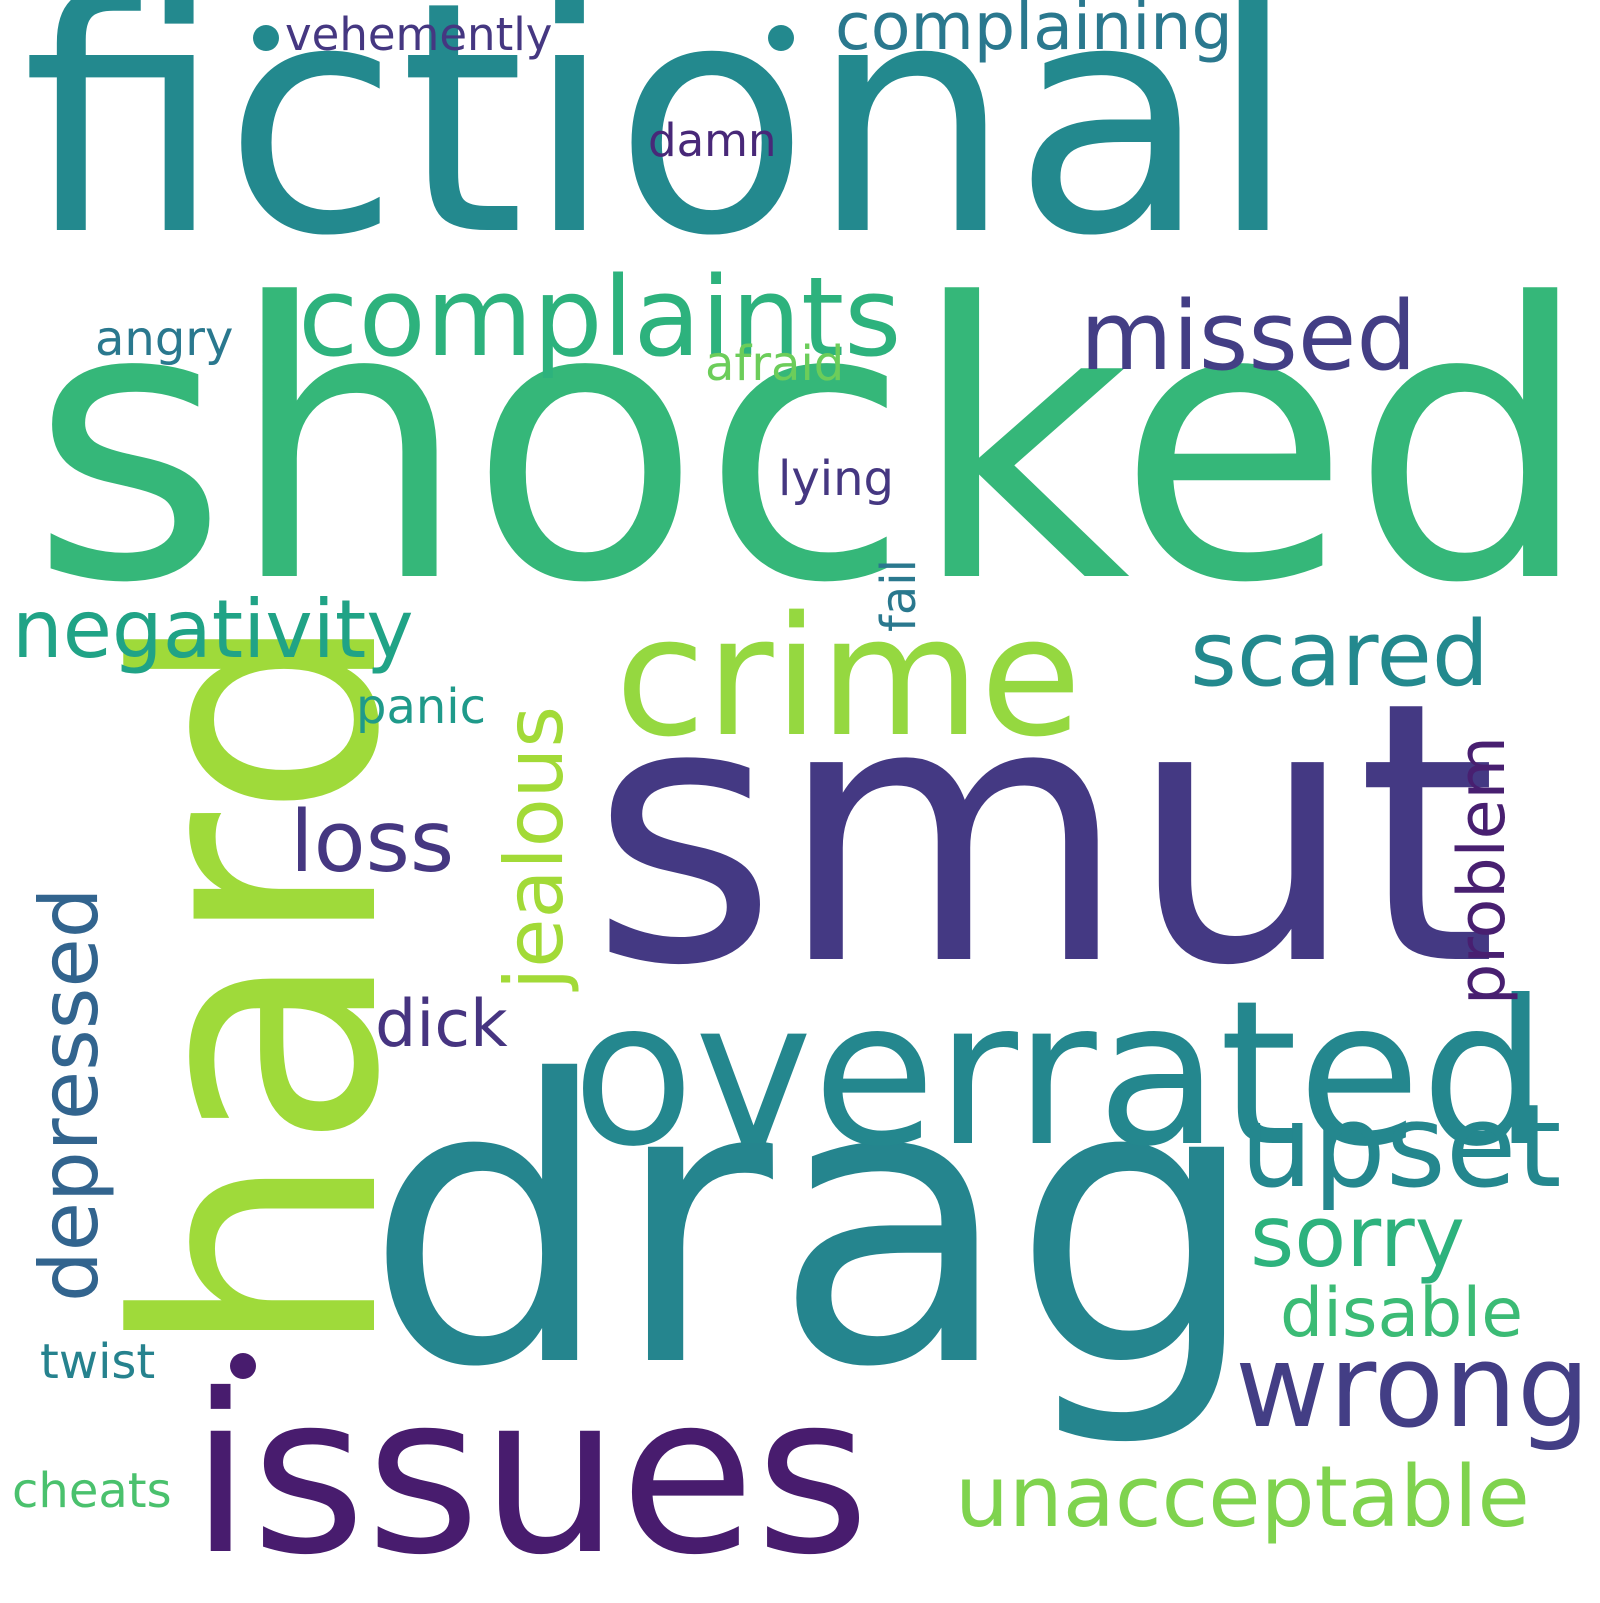 This screenshot has width=1600, height=1603. What do you see at coordinates (600, 317) in the screenshot?
I see `word-complaints: complaints` at bounding box center [600, 317].